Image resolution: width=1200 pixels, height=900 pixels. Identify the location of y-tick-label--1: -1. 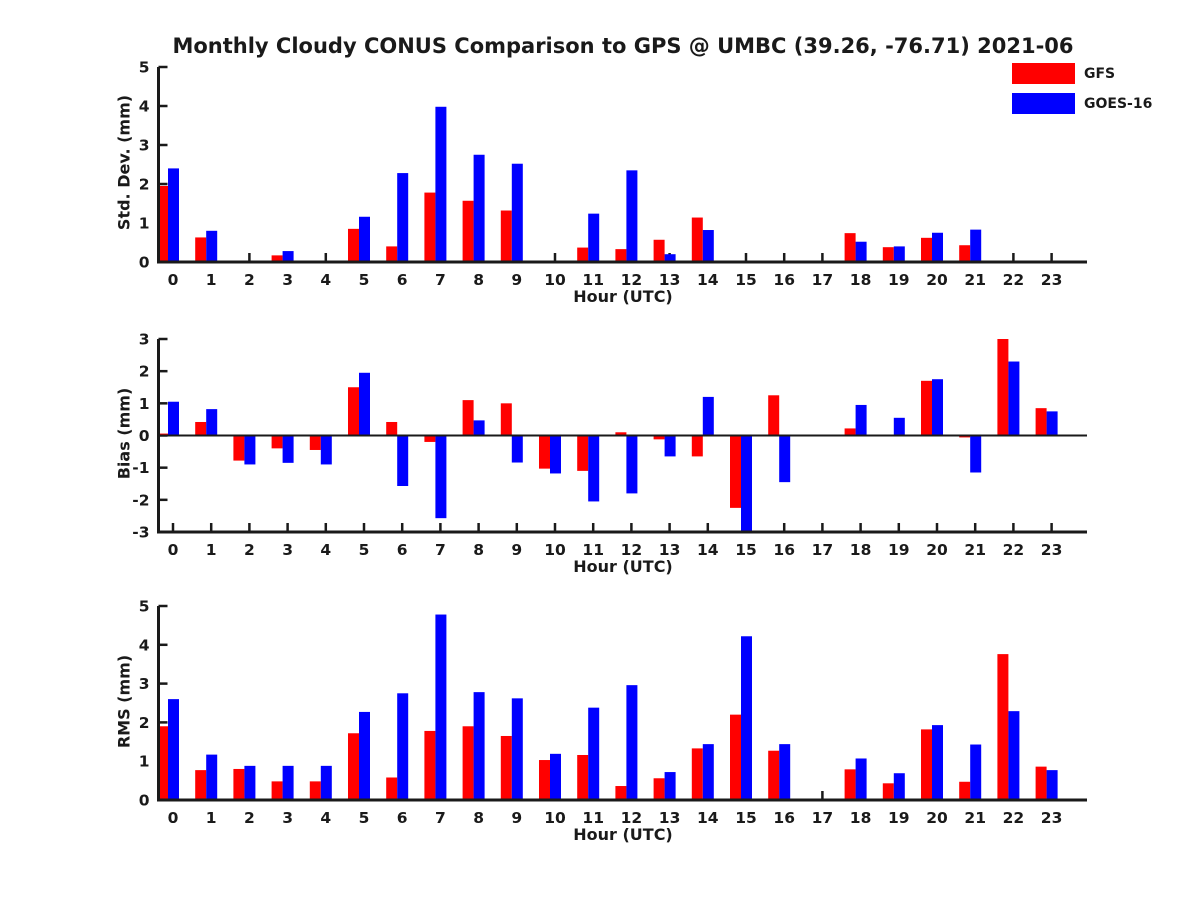
(140, 468).